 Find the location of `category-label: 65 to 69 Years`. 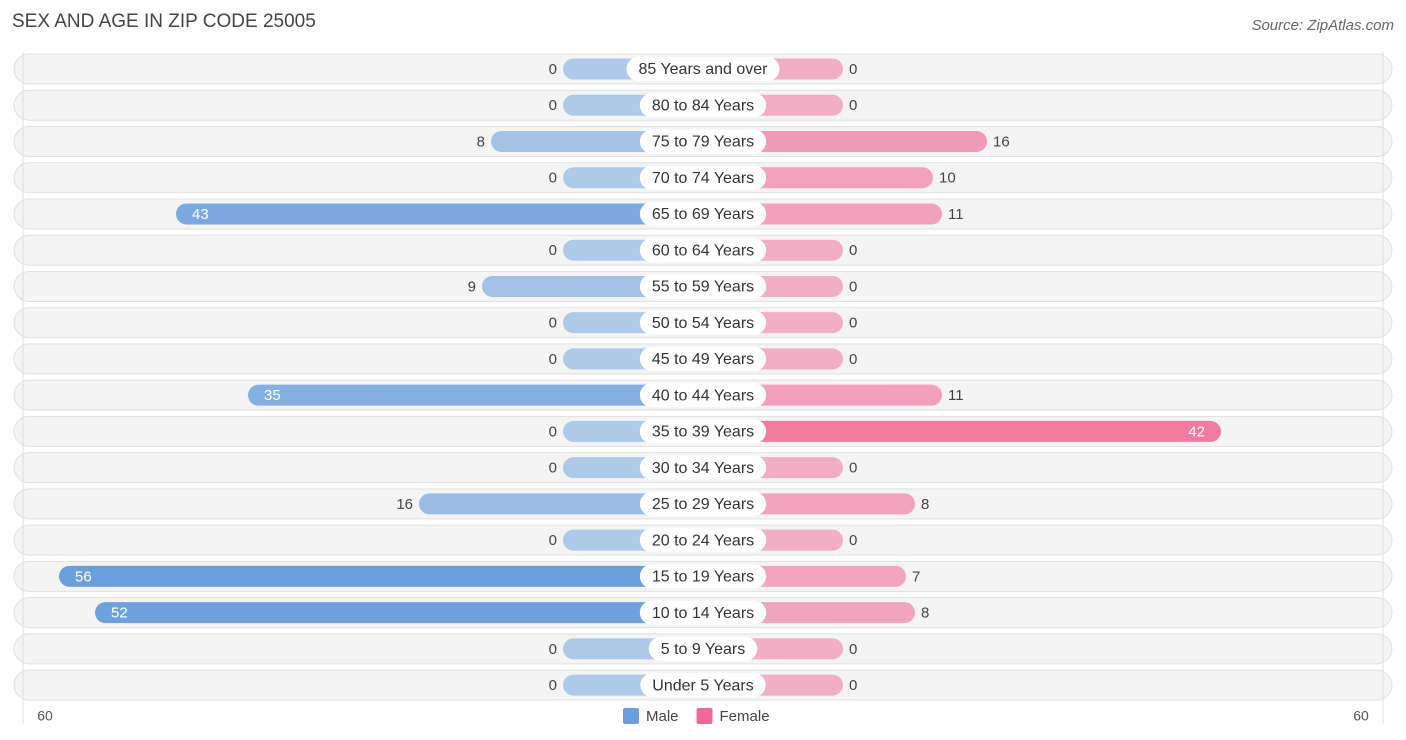

category-label: 65 to 69 Years is located at coordinates (703, 214).